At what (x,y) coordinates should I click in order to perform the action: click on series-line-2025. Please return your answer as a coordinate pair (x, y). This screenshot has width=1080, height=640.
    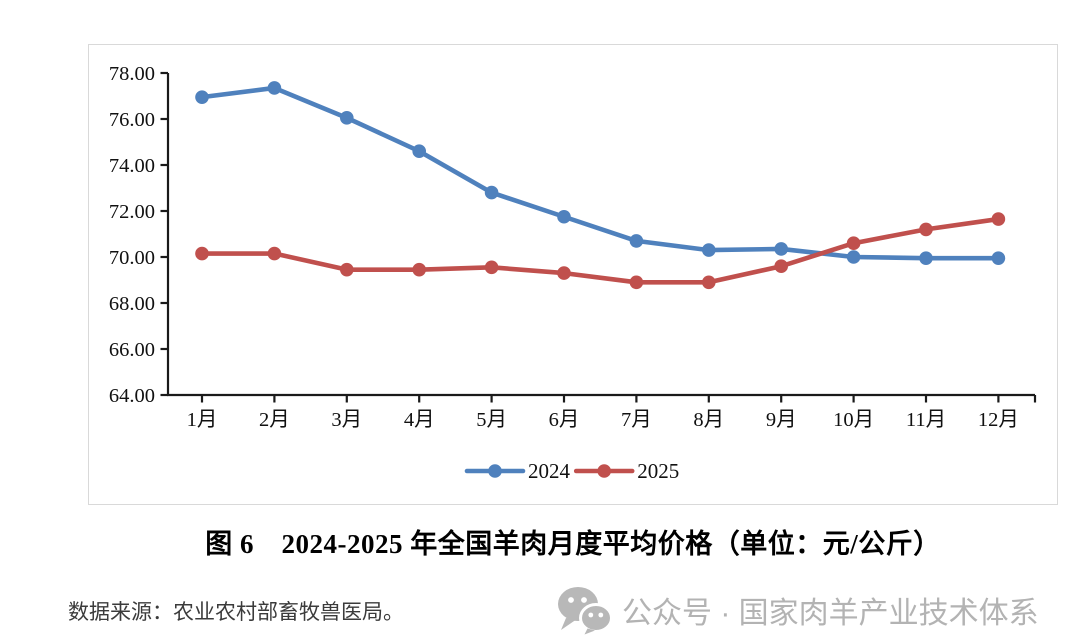
    Looking at the image, I should click on (600, 250).